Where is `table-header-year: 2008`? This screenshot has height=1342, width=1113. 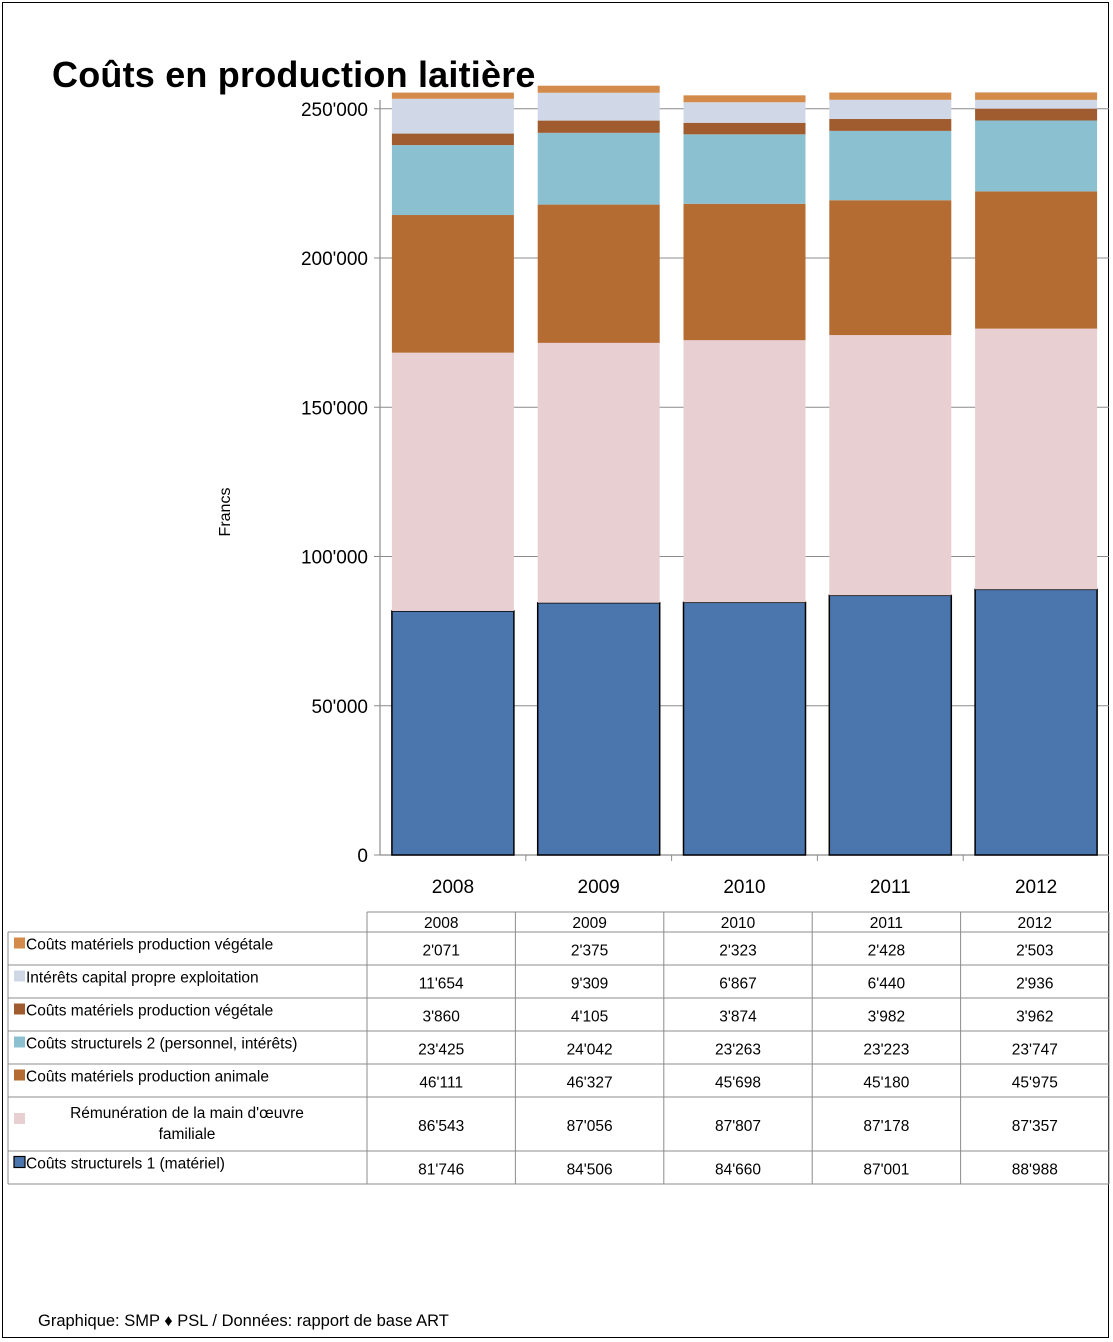
table-header-year: 2008 is located at coordinates (441, 923).